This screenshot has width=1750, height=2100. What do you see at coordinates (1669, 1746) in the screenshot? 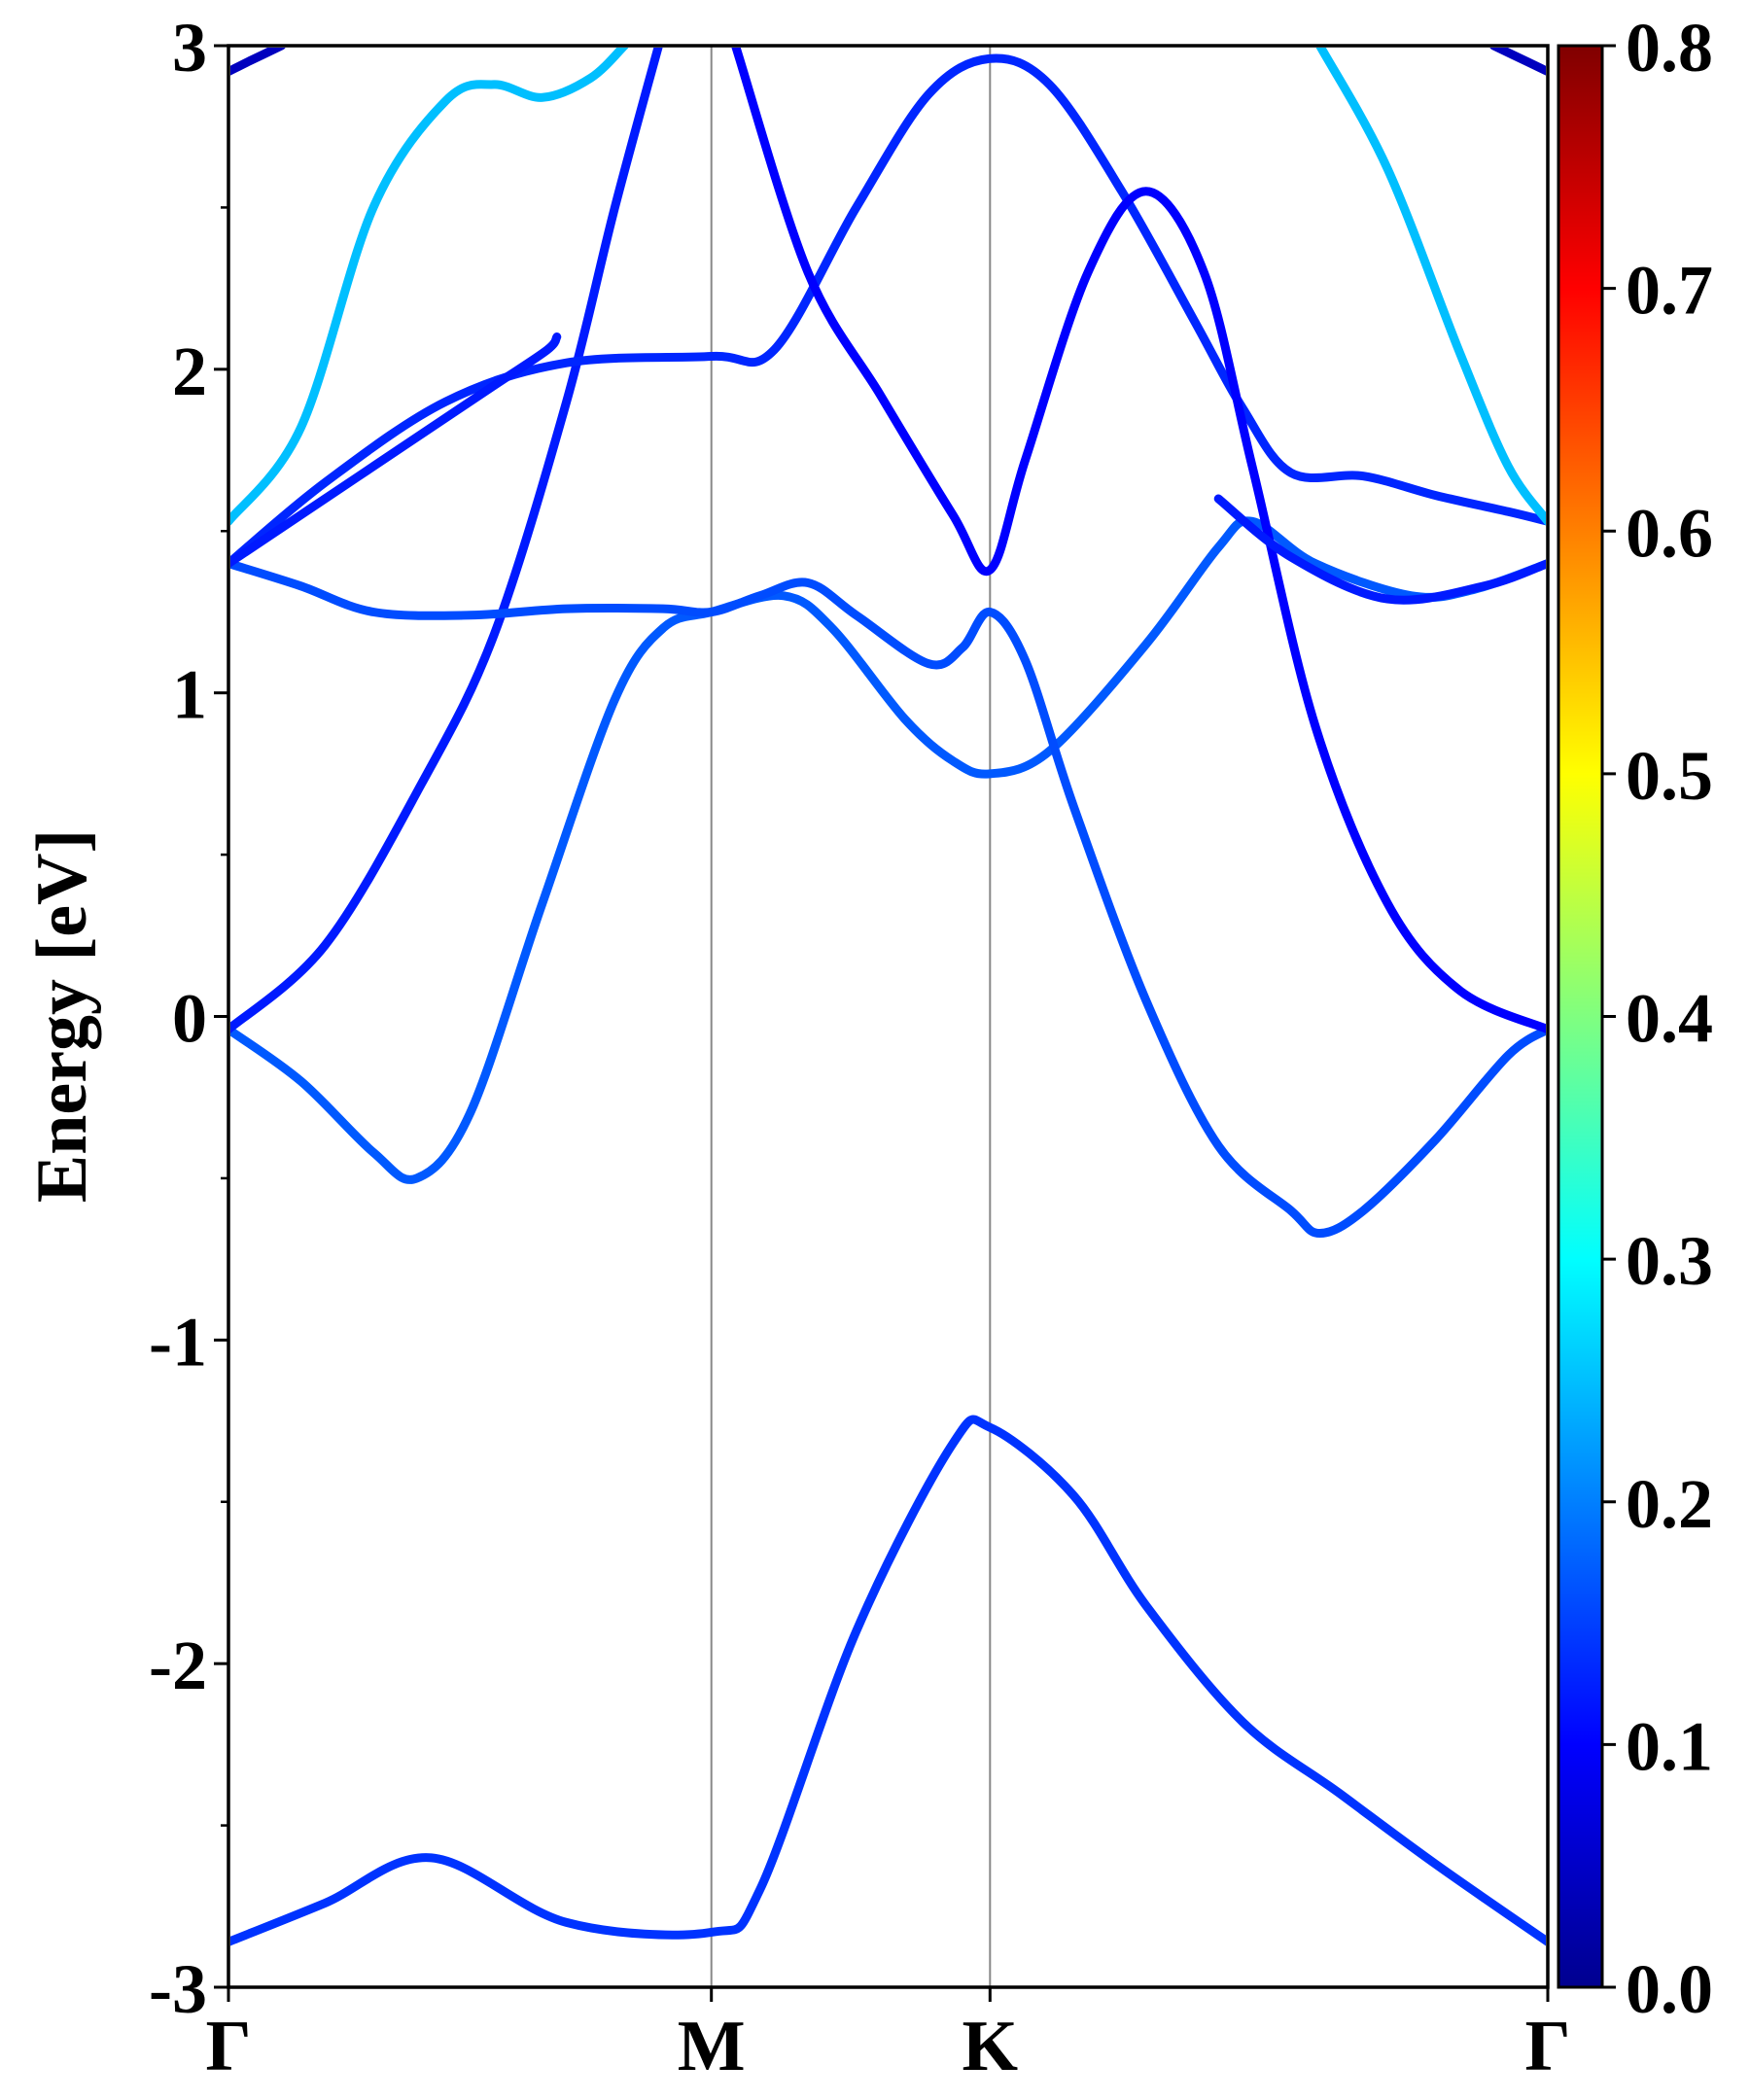
I see `colorbar-tick-label: 0.1` at bounding box center [1669, 1746].